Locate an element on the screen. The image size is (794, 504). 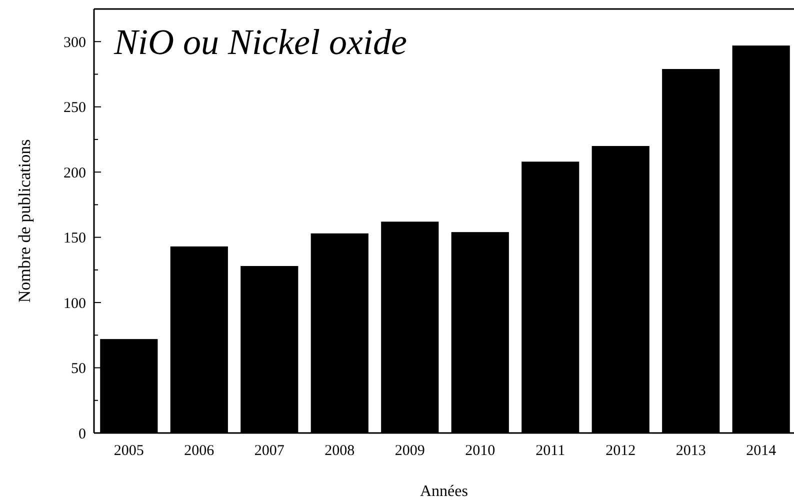
y-axis-title: Nombre de publications is located at coordinates (24, 221).